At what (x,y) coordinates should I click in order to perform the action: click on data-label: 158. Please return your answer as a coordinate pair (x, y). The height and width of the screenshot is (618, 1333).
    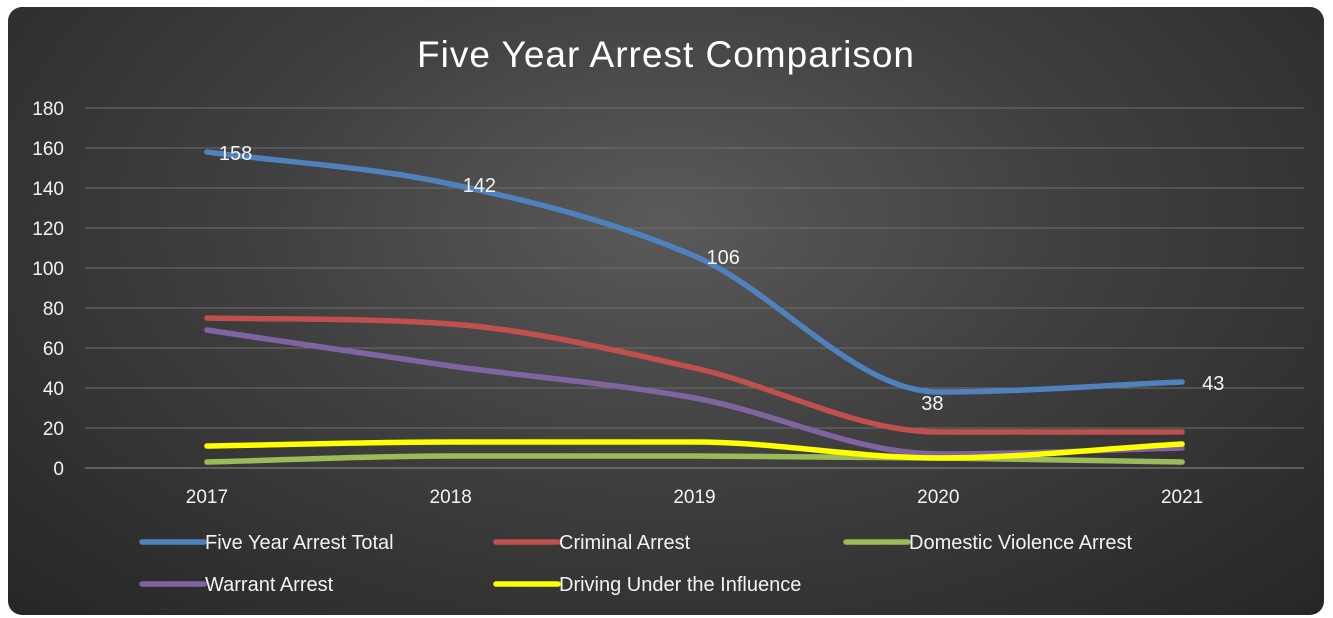
    Looking at the image, I should click on (235, 154).